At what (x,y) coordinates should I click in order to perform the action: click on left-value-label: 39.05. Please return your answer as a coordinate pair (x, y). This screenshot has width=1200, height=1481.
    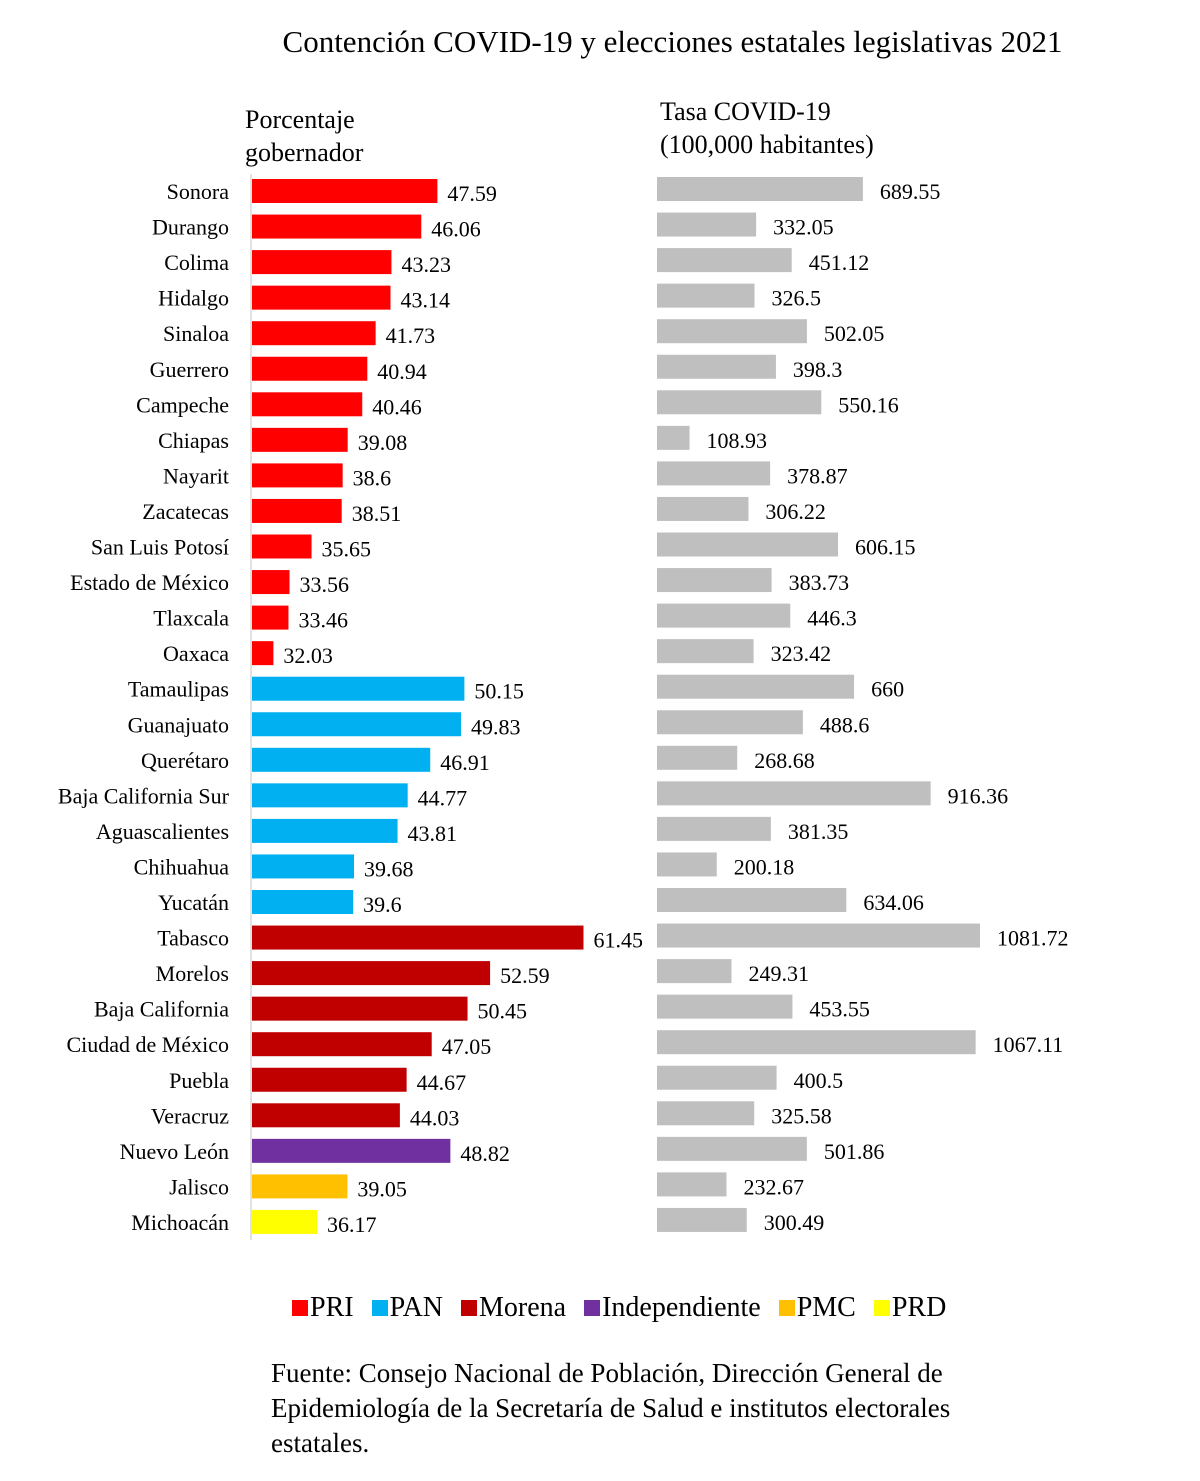
    Looking at the image, I should click on (382, 1188).